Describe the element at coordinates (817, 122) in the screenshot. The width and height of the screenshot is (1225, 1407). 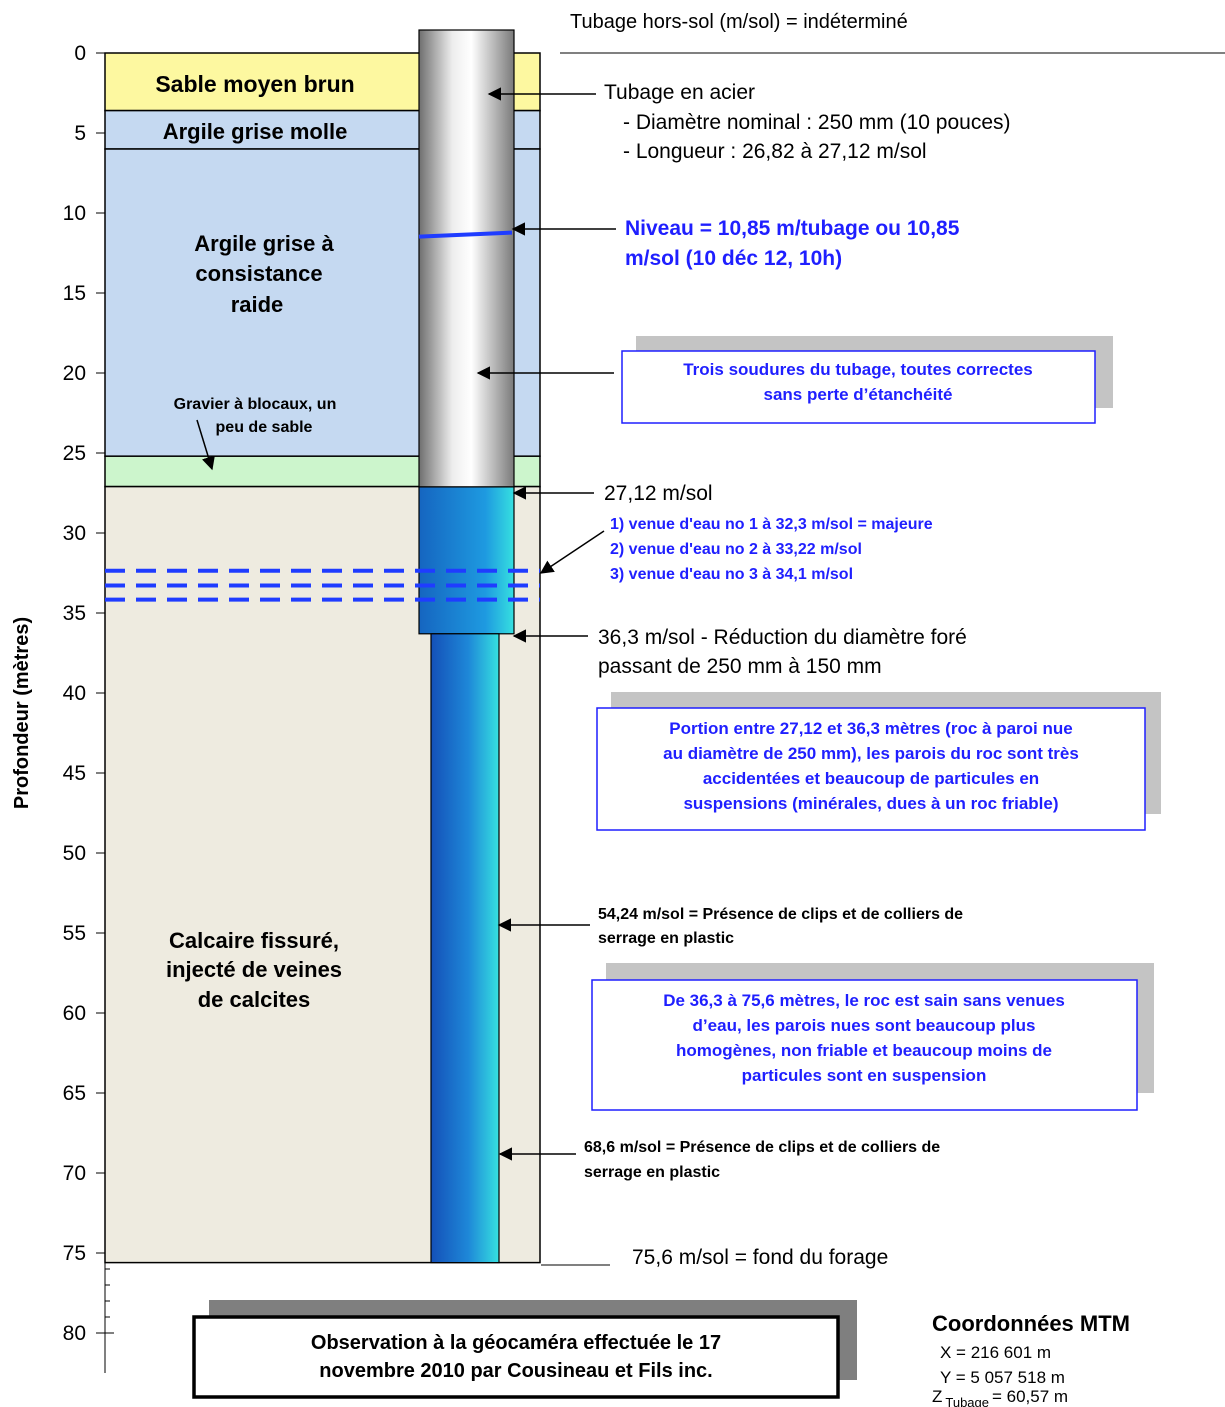
I see `casing-diameter: - Diamètre nominal : 250 mm (10 pouces)` at that location.